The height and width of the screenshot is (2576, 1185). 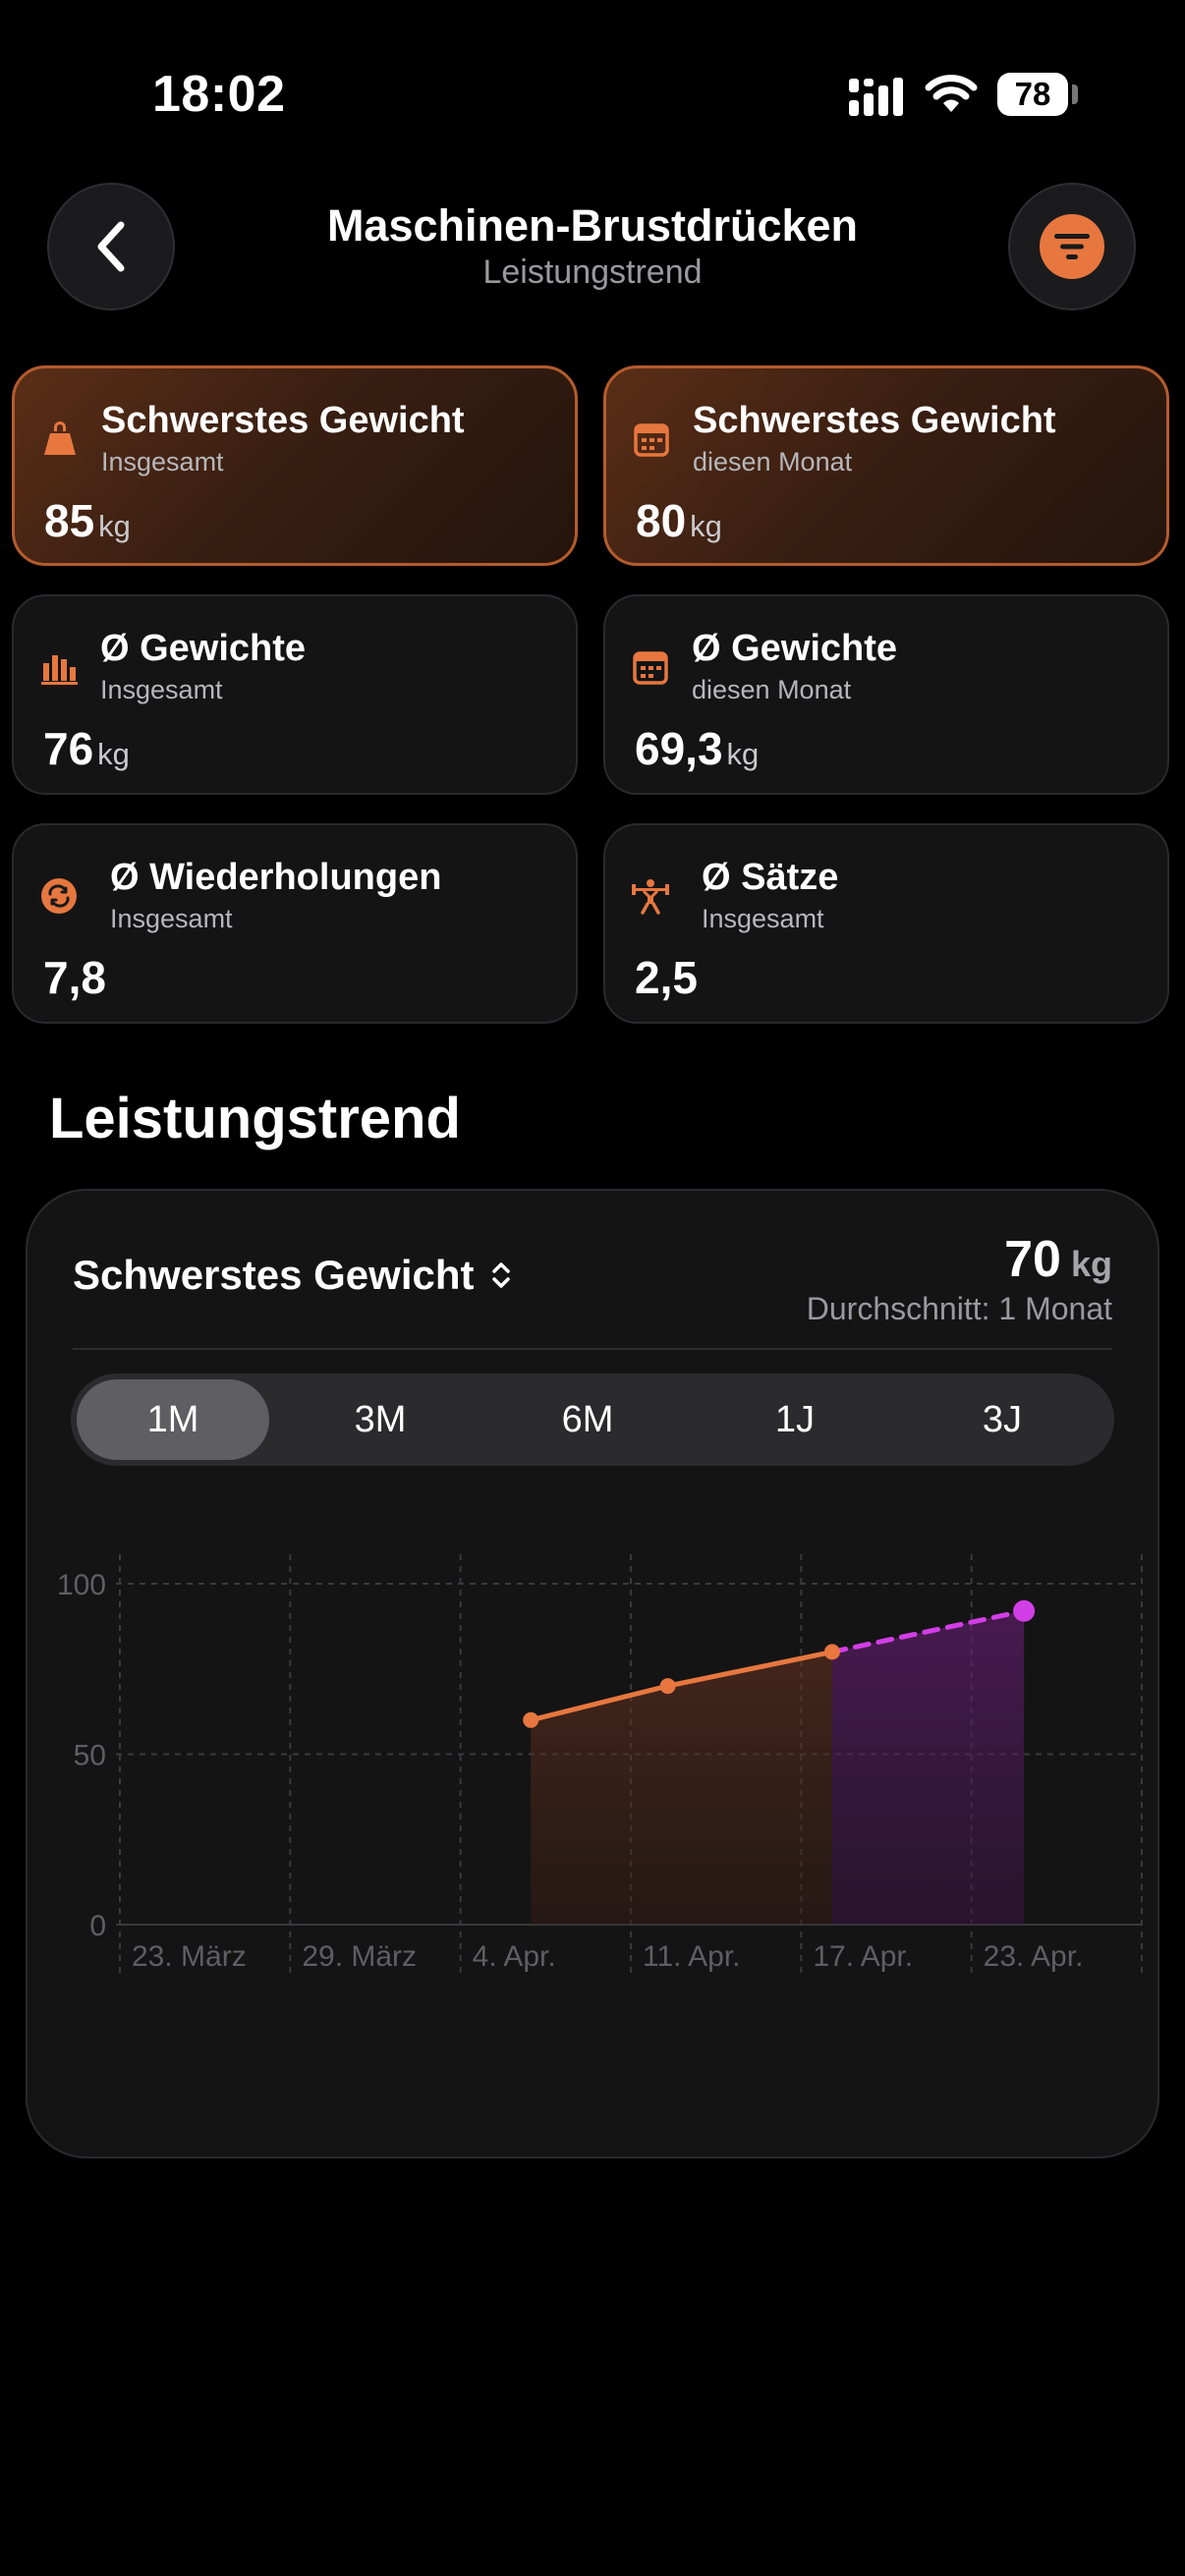 I want to click on page-title: Maschinen-Brustdrücken, so click(x=592, y=225).